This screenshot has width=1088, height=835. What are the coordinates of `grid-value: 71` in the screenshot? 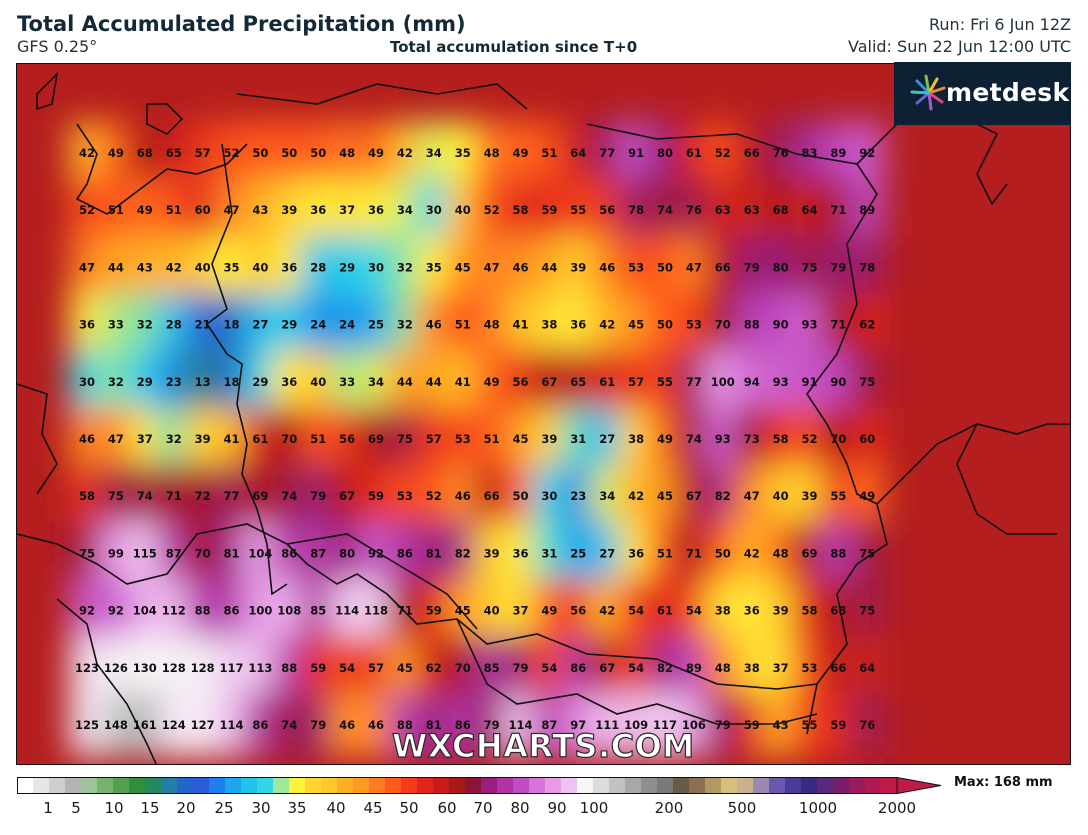 It's located at (174, 496).